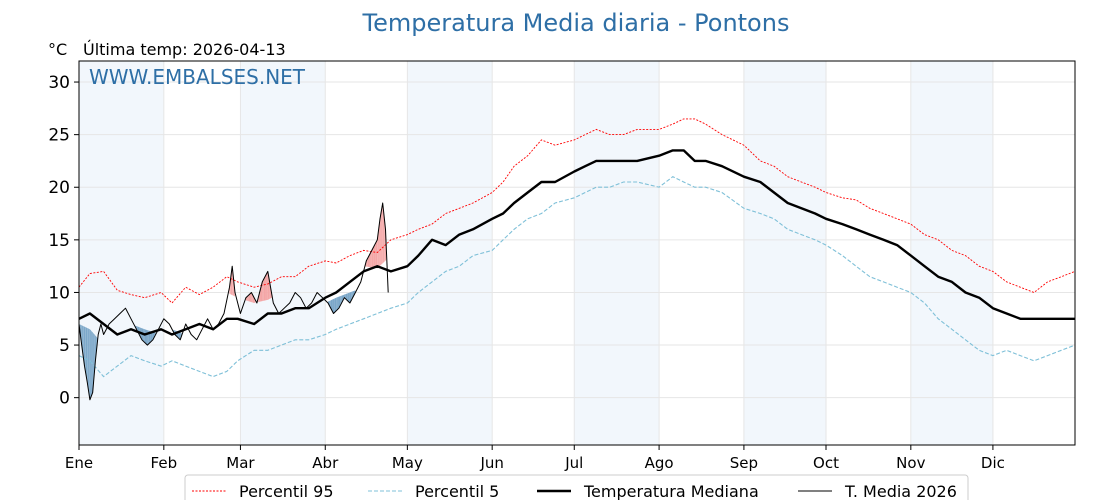 This screenshot has height=504, width=1120. I want to click on last-temp-label: Última temp: 2026-04-13, so click(184, 49).